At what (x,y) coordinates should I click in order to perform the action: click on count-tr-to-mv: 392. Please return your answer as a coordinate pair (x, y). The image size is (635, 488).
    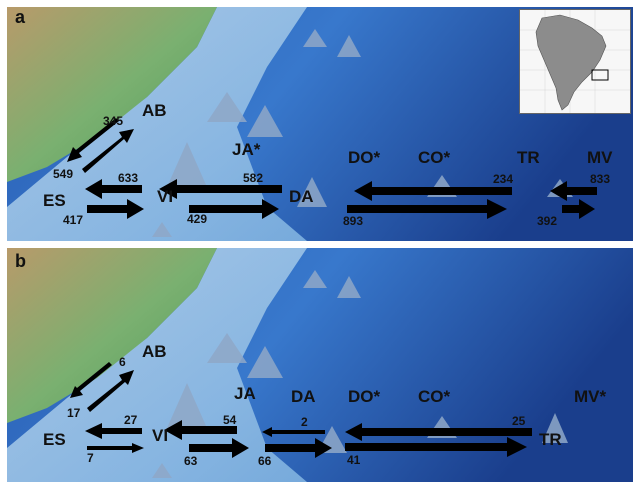
    Looking at the image, I should click on (547, 221).